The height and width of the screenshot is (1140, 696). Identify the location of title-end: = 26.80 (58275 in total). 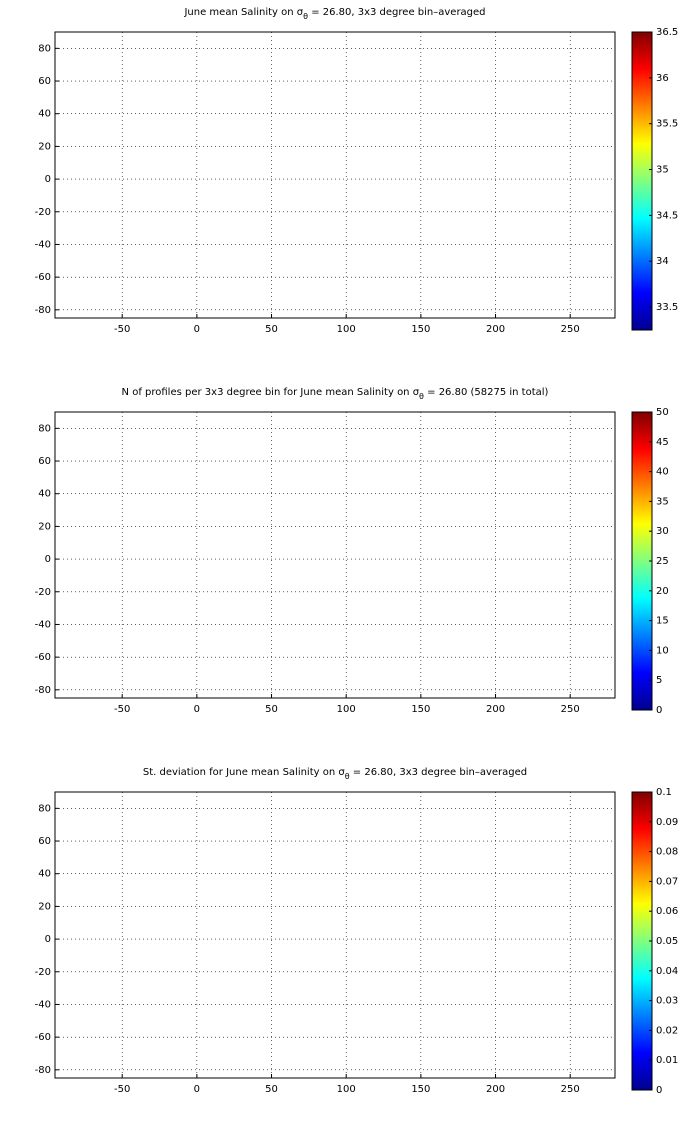
(486, 392).